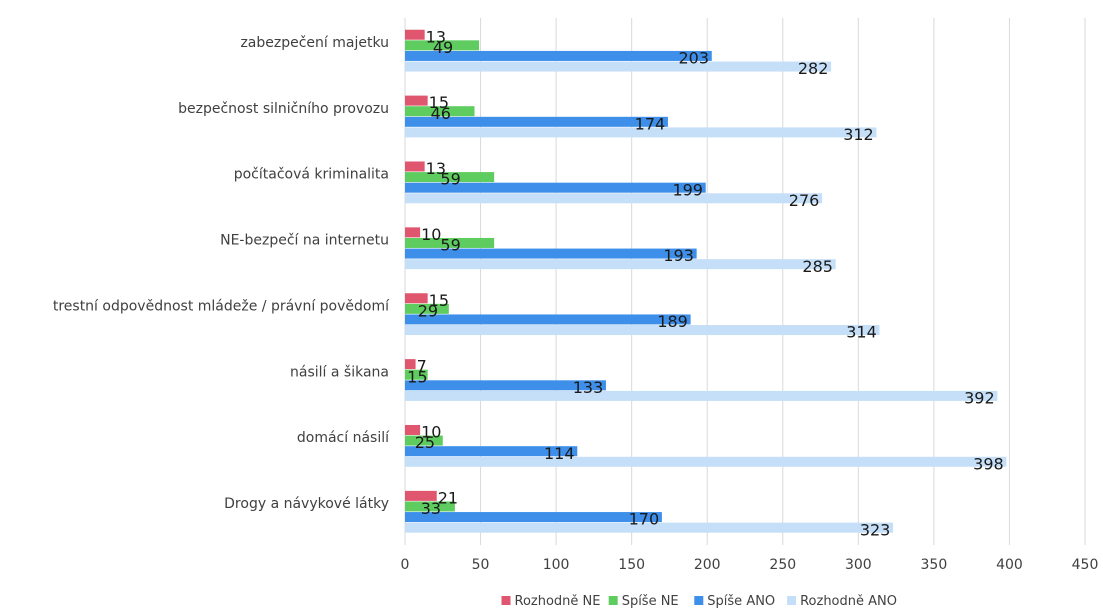 The image size is (1103, 615). Describe the element at coordinates (1085, 565) in the screenshot. I see `x-tick-label: 450` at that location.